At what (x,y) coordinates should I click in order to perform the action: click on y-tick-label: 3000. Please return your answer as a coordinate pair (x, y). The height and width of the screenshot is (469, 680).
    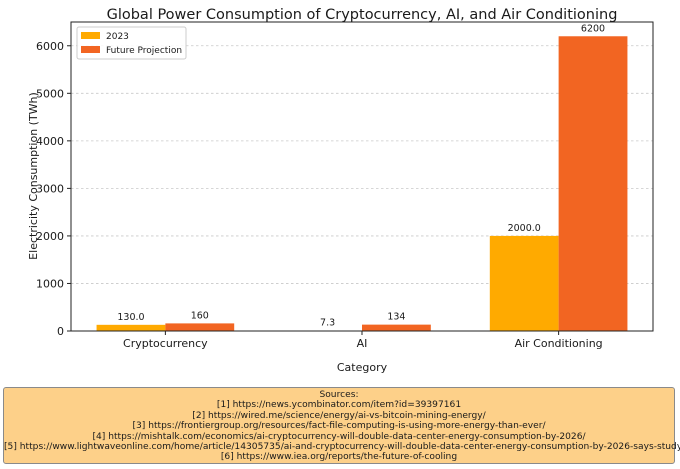
    Looking at the image, I should click on (50, 188).